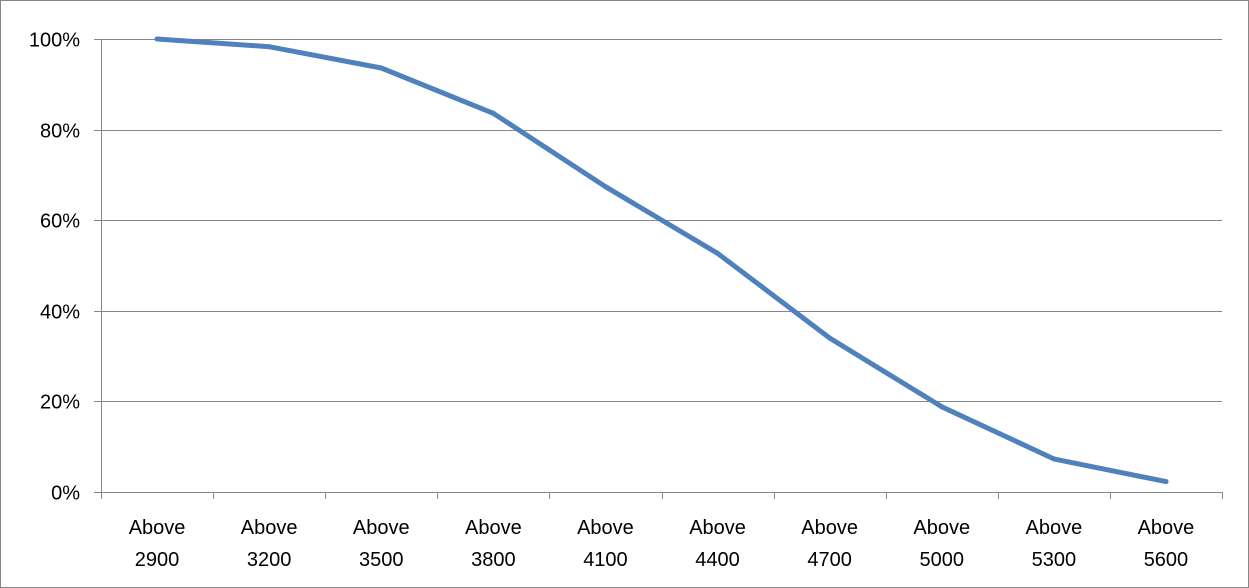  What do you see at coordinates (60, 132) in the screenshot?
I see `y-tick-label: 80%` at bounding box center [60, 132].